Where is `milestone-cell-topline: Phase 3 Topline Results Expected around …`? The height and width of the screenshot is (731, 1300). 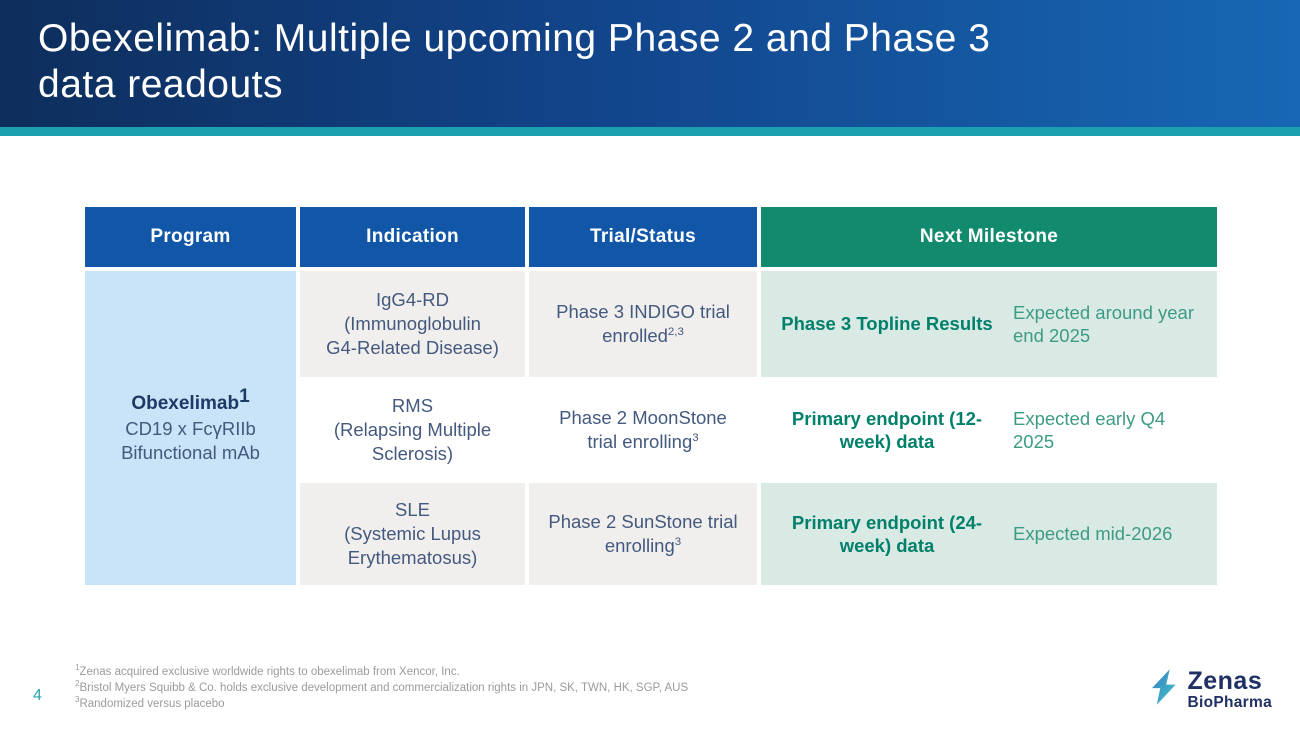
milestone-cell-topline: Phase 3 Topline Results Expected around … is located at coordinates (989, 324).